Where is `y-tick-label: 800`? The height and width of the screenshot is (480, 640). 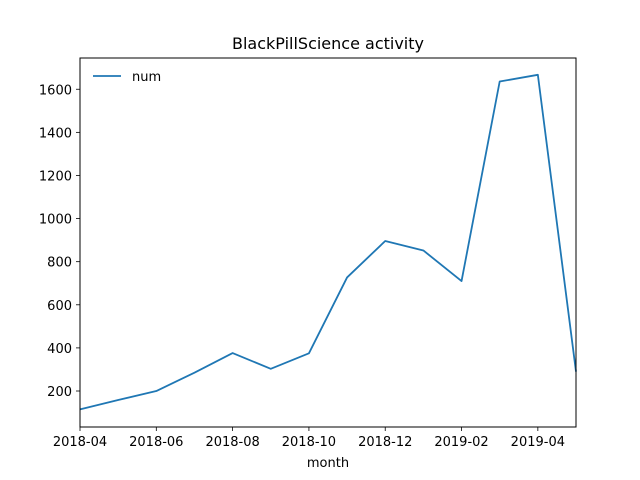
y-tick-label: 800 is located at coordinates (59, 263).